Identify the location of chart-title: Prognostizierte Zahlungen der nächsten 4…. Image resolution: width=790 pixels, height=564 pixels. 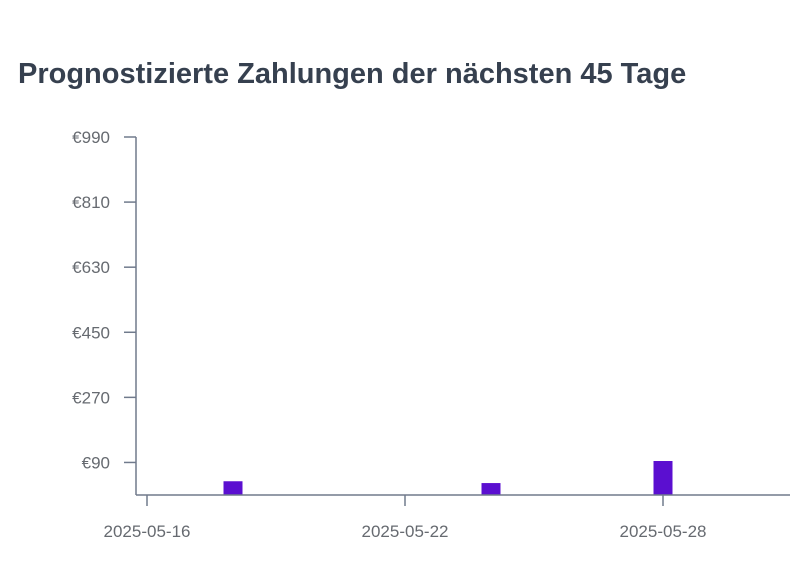
(352, 74).